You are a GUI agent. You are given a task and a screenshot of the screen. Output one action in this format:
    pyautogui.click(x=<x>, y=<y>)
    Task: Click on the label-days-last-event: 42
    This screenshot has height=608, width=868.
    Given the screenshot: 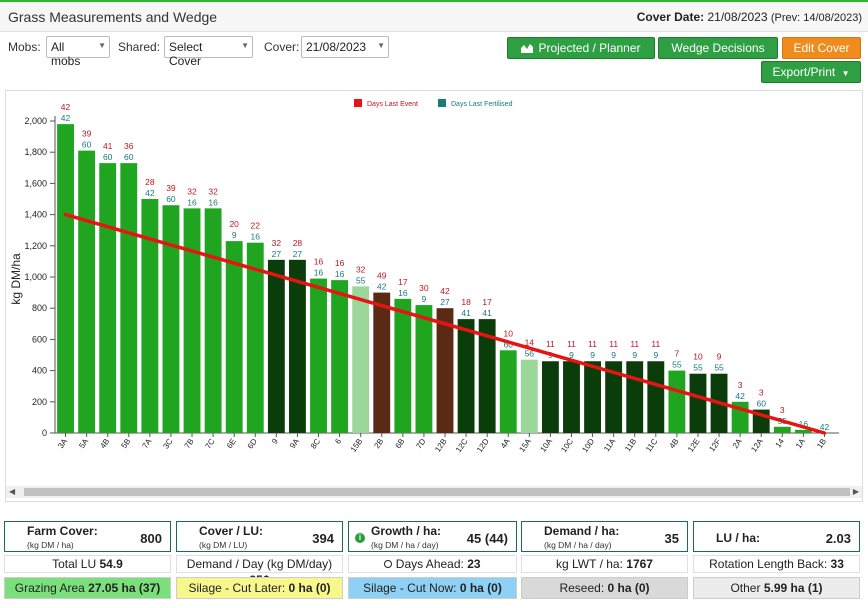 What is the action you would take?
    pyautogui.click(x=445, y=291)
    